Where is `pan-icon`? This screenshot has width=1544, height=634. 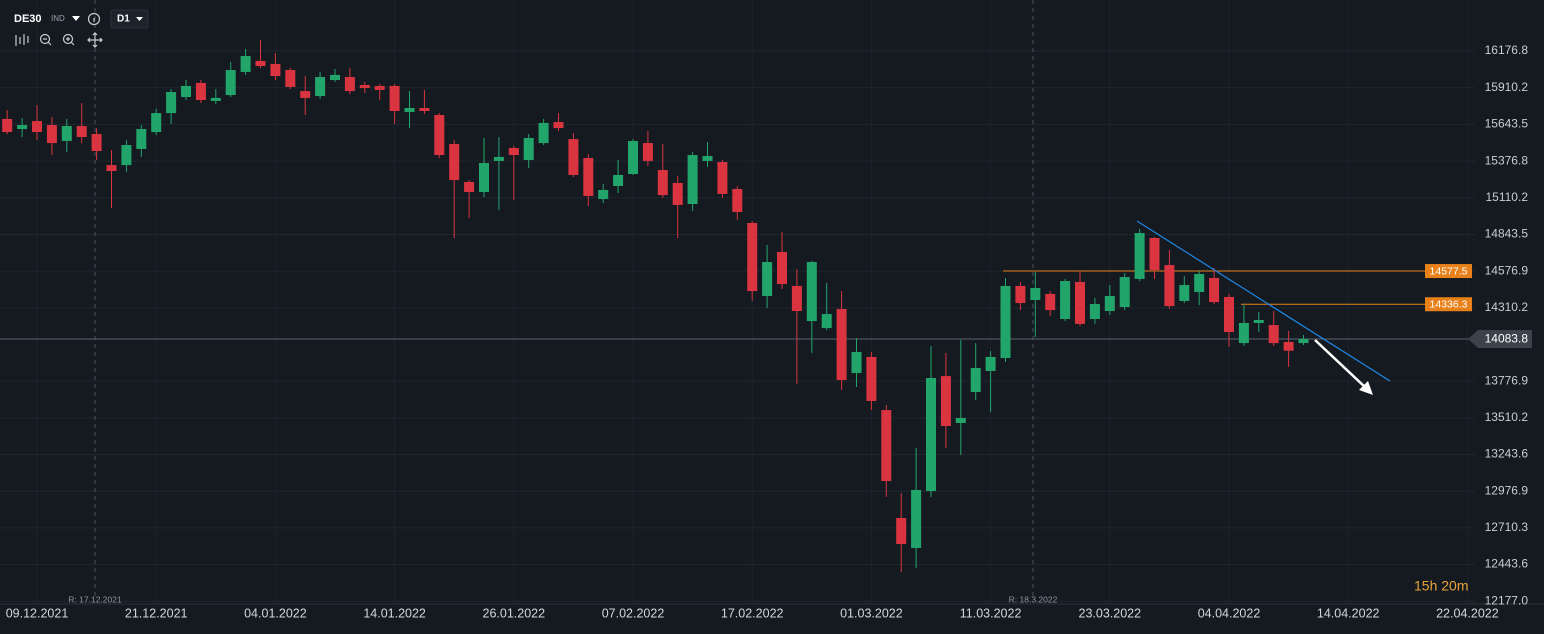 pan-icon is located at coordinates (95, 40).